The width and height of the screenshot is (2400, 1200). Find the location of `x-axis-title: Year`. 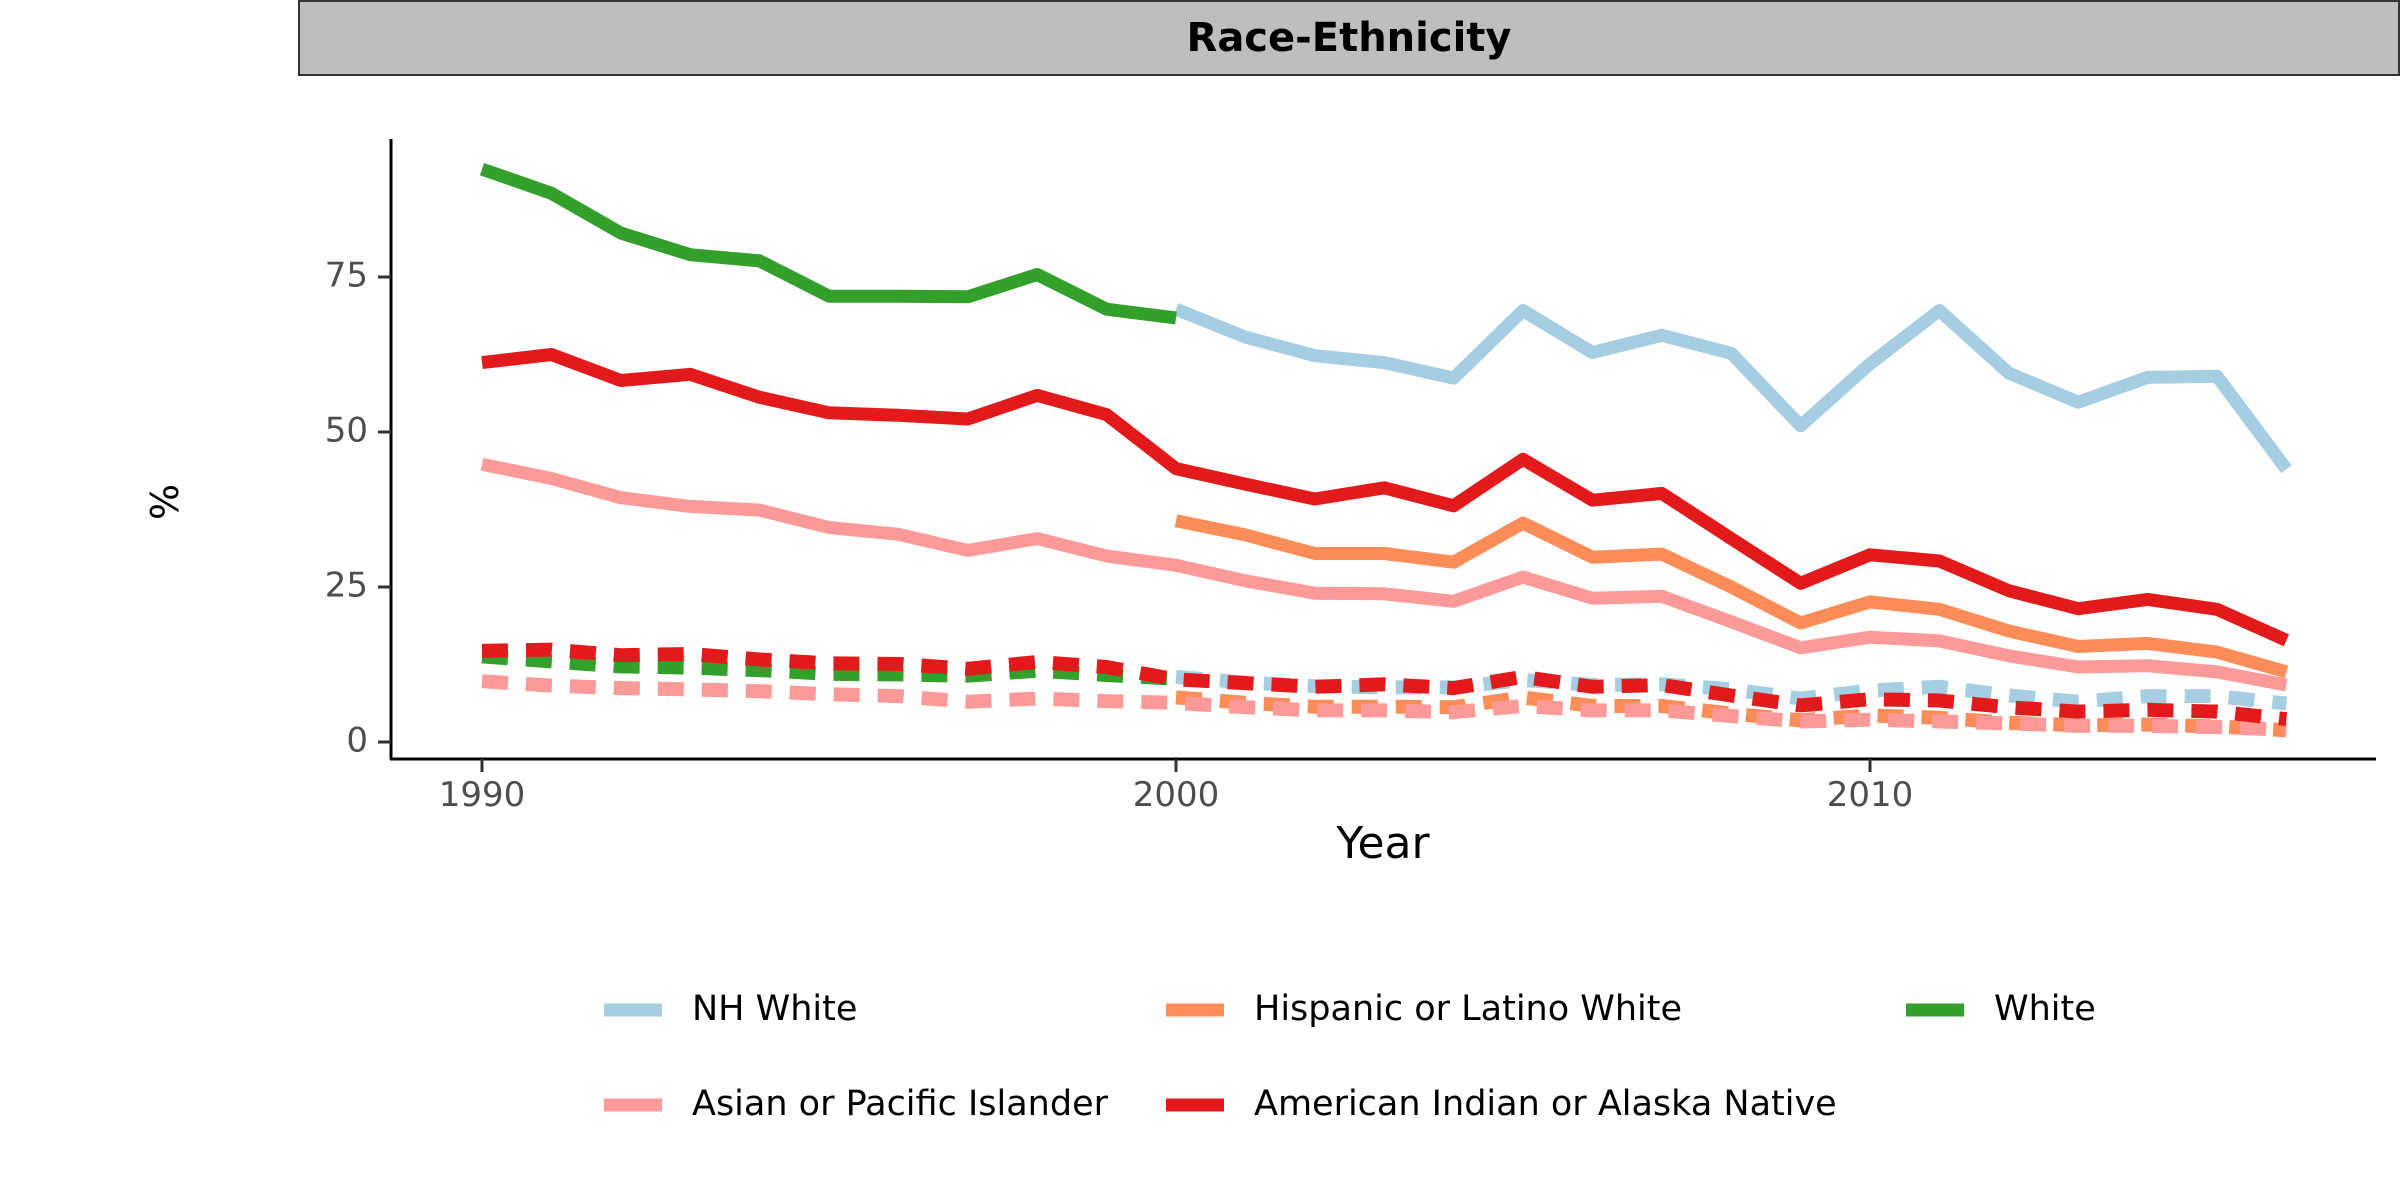

x-axis-title: Year is located at coordinates (1382, 843).